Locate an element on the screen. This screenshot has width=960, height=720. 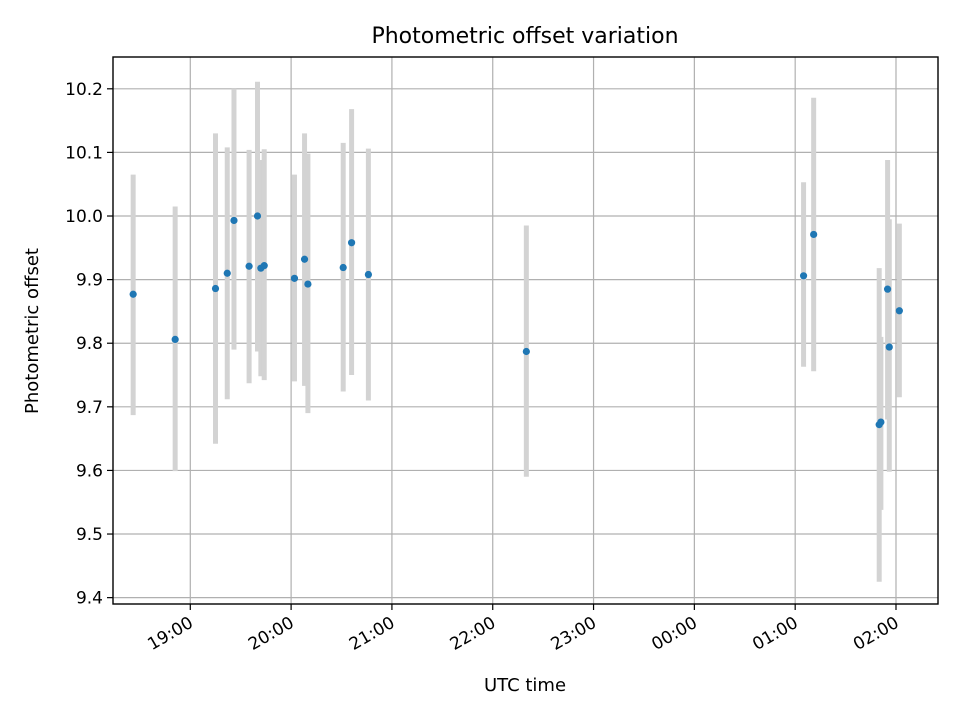
x-tick-label: 20:00 is located at coordinates (271, 634).